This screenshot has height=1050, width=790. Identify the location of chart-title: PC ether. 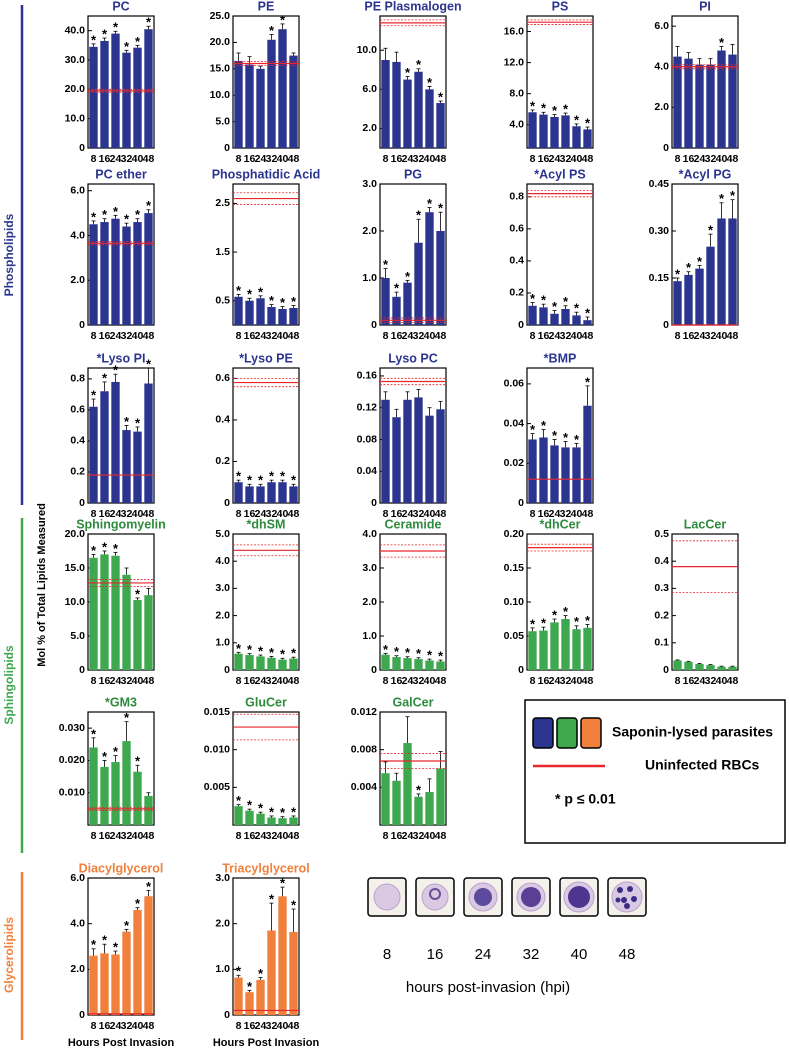
(121, 174).